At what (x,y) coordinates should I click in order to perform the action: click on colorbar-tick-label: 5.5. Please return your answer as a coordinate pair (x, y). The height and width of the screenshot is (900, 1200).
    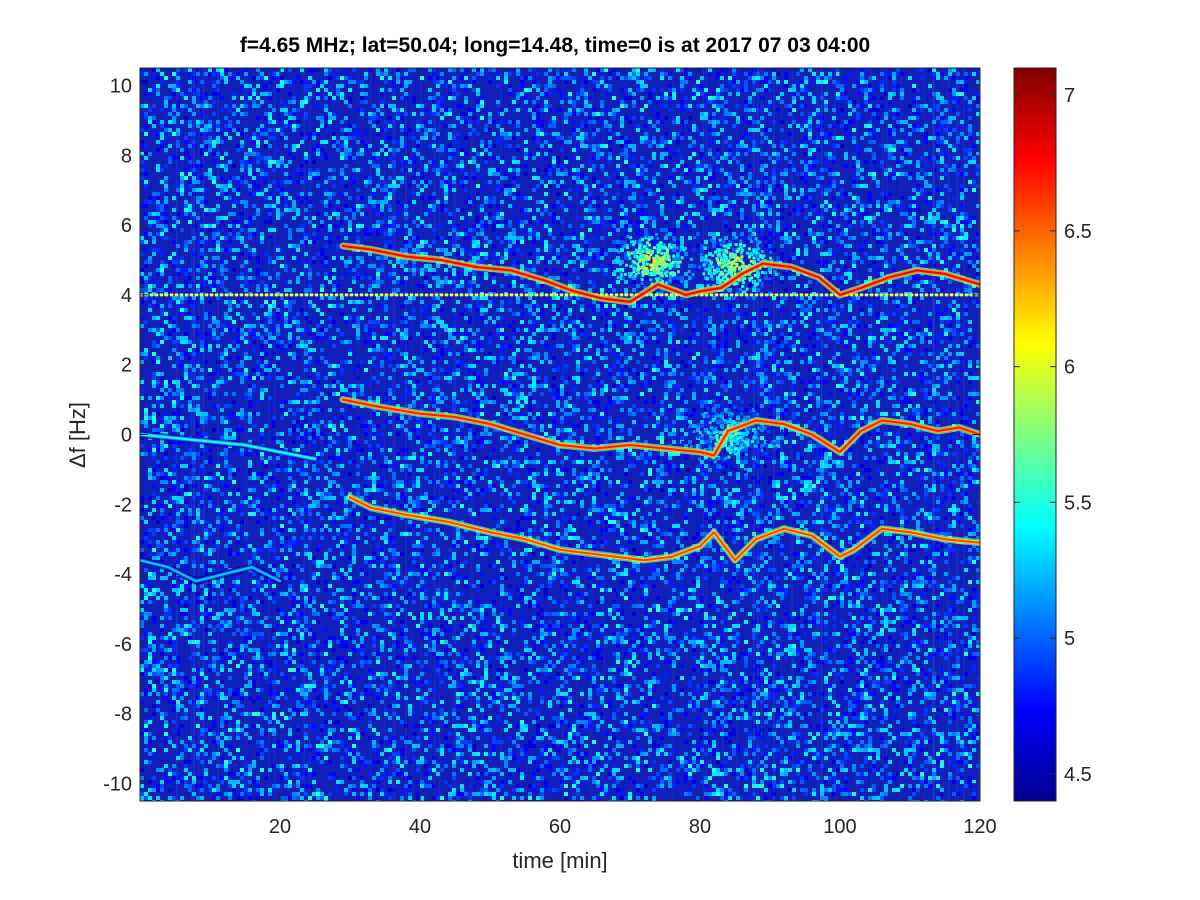
    Looking at the image, I should click on (1078, 503).